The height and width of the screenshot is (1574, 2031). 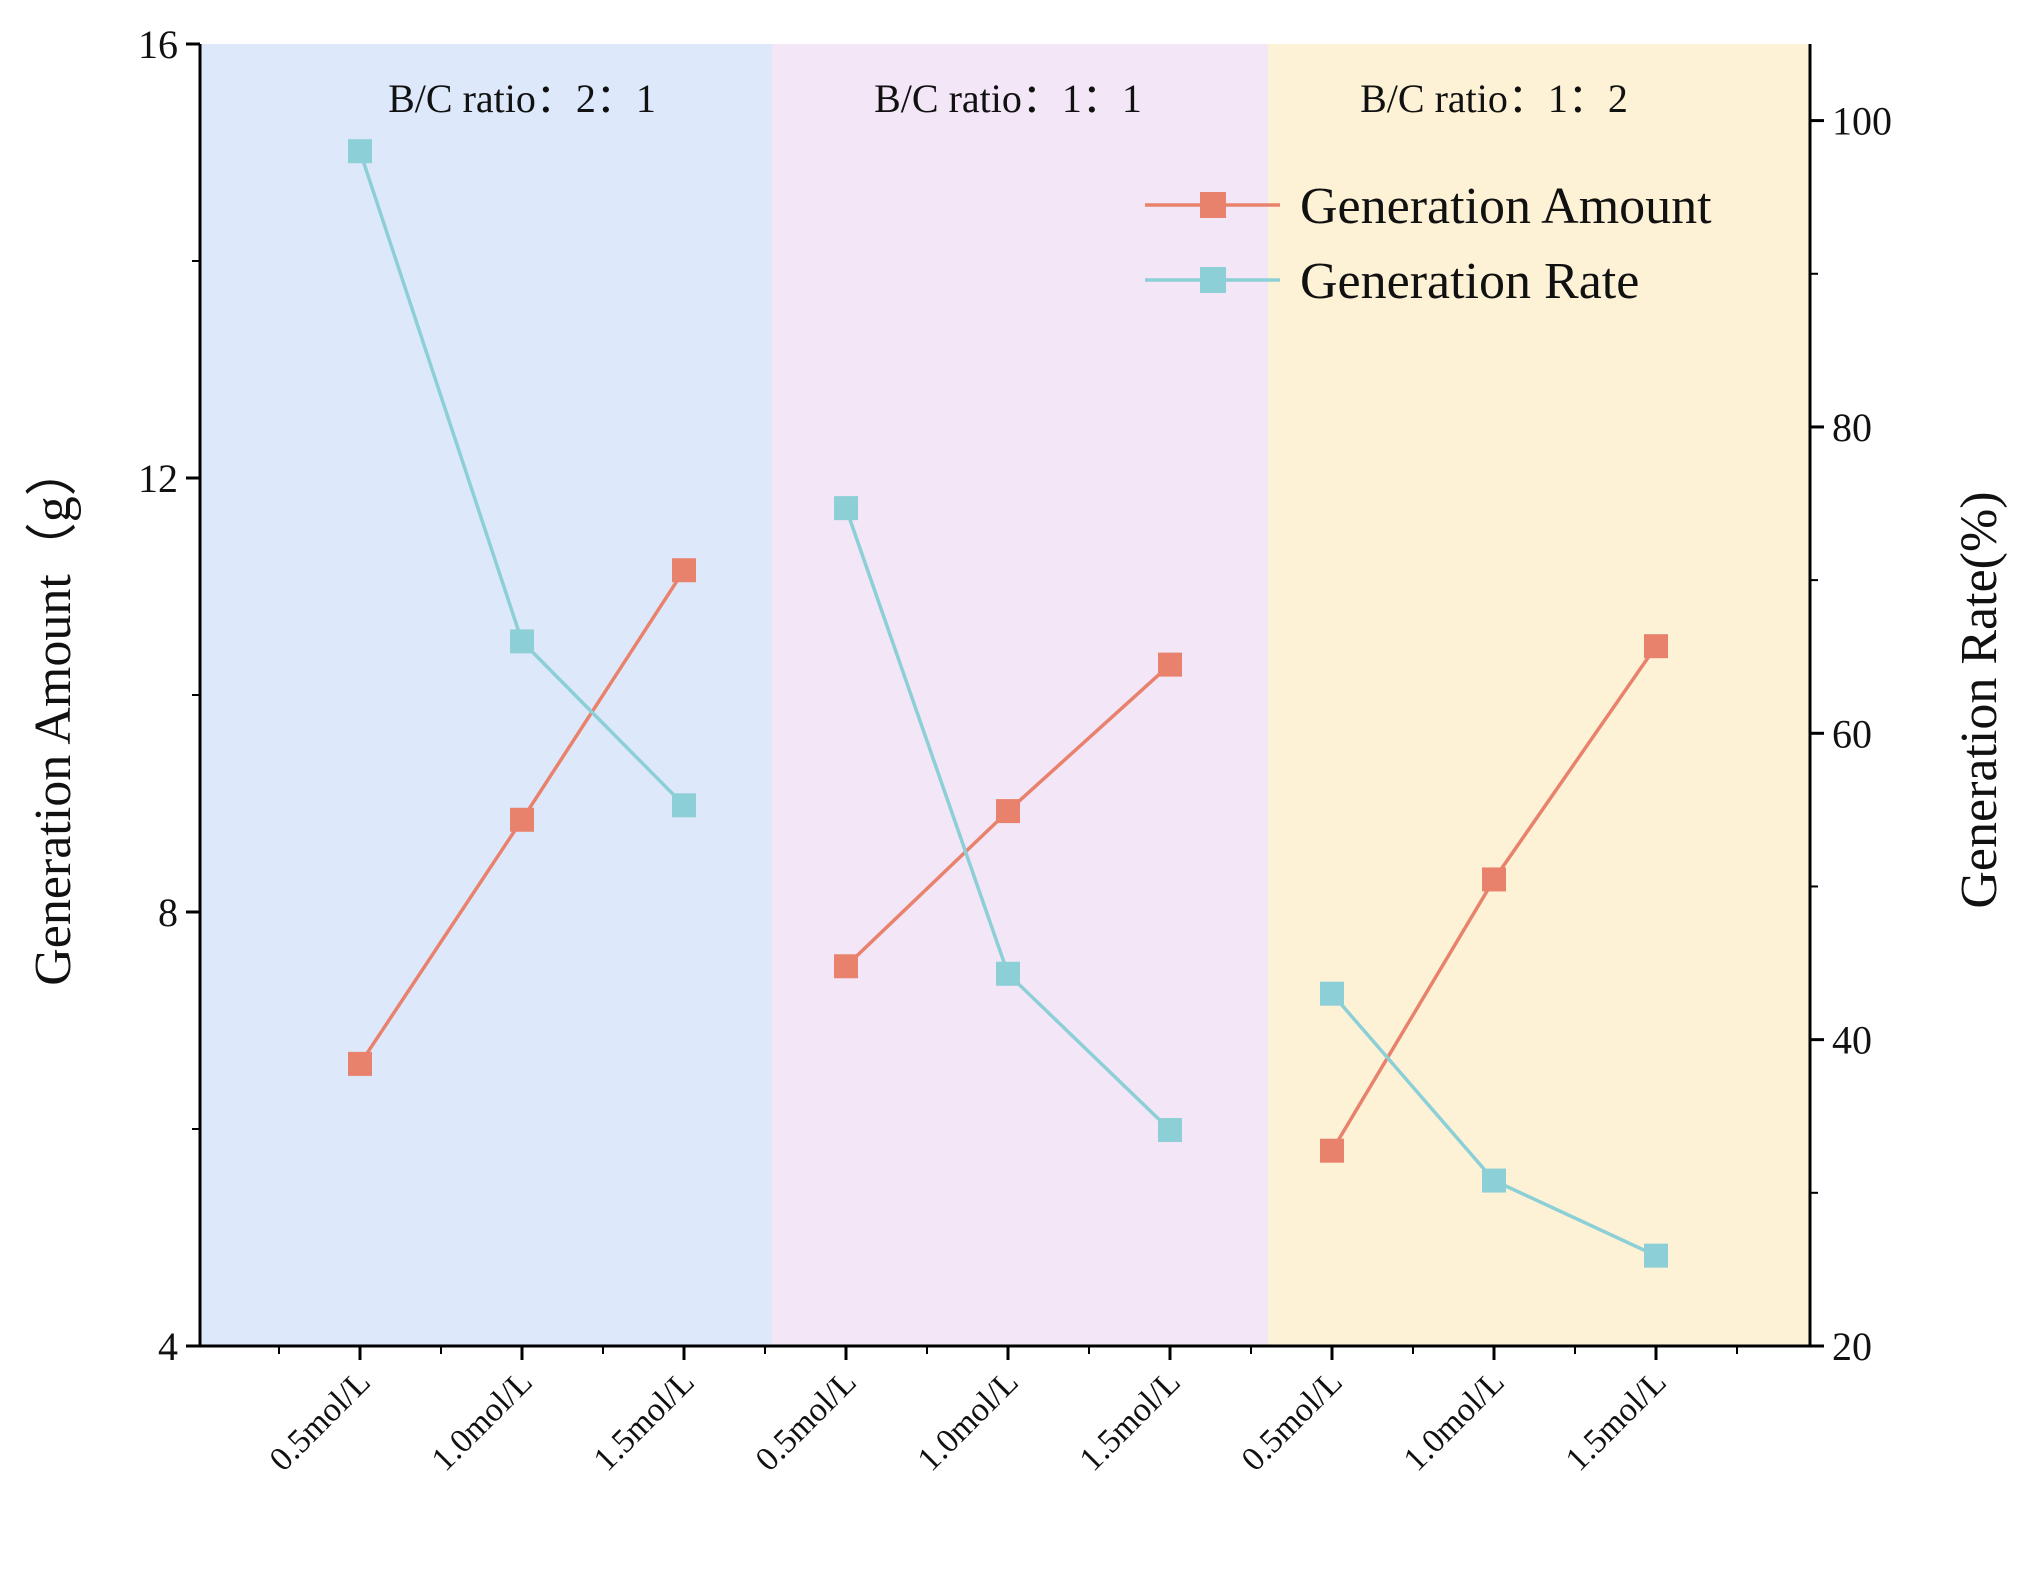 I want to click on region-label-1: B/C ratio：2：1, so click(x=522, y=98).